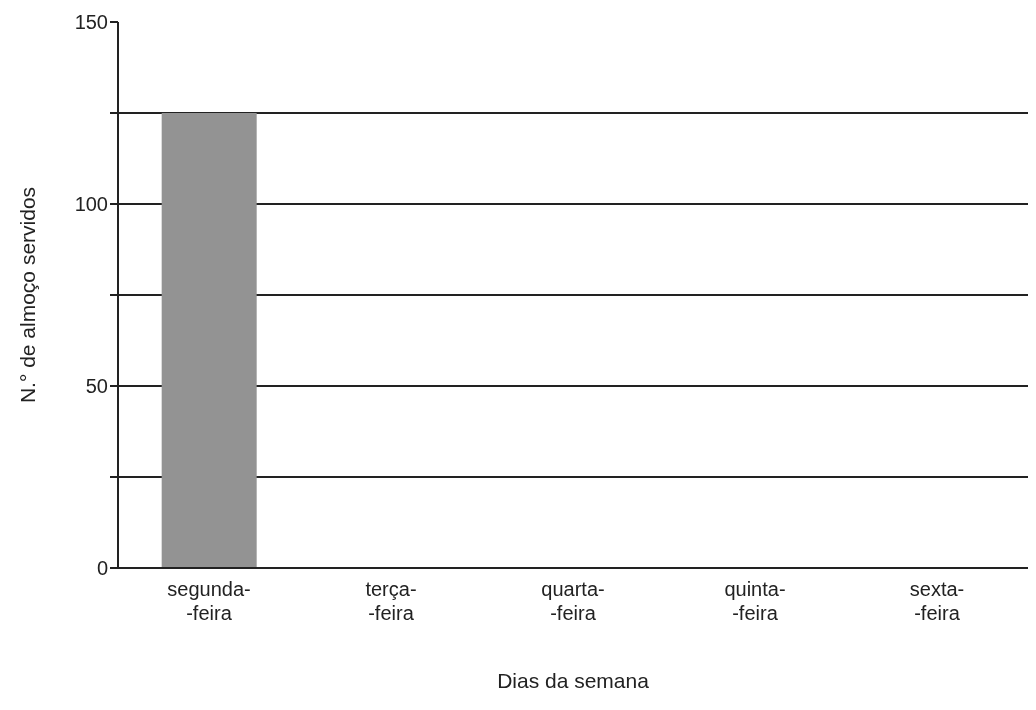 Image resolution: width=1036 pixels, height=710 pixels. Describe the element at coordinates (102, 568) in the screenshot. I see `y-tick-label: 0` at that location.